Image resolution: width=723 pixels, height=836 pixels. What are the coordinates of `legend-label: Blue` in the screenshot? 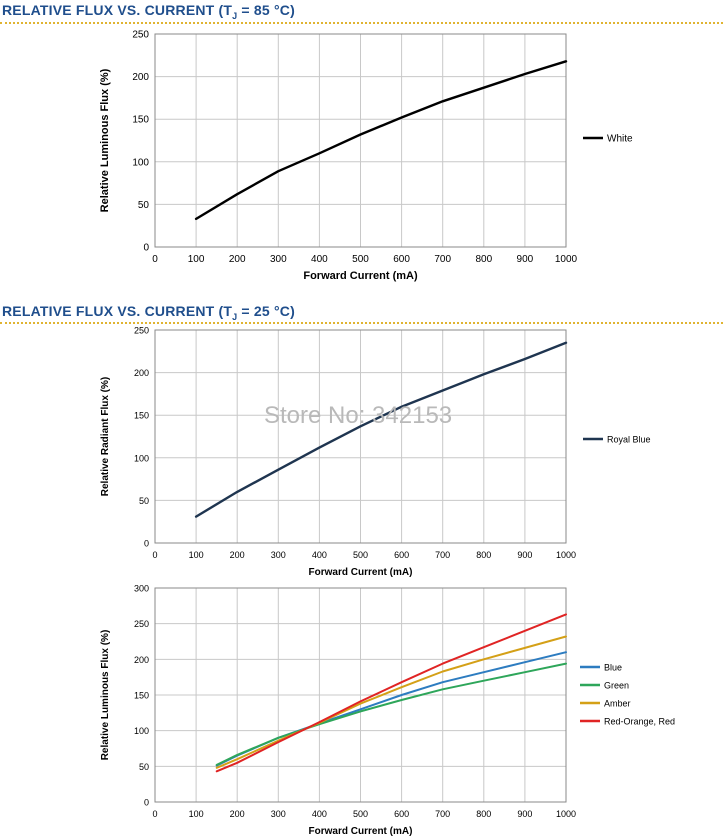 It's located at (613, 668).